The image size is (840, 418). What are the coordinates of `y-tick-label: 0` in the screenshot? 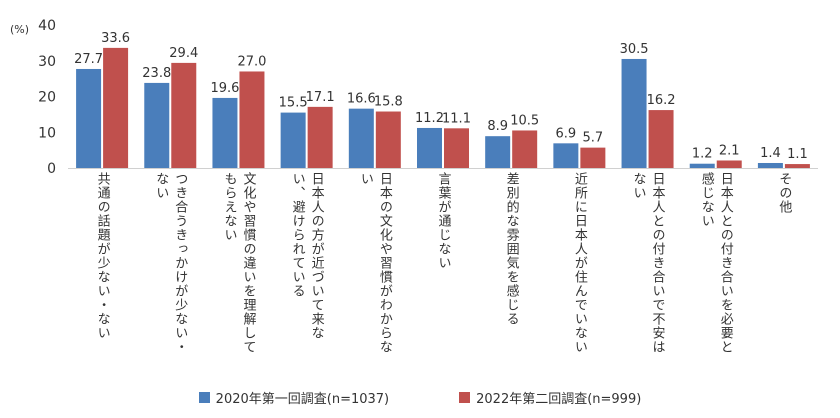 It's located at (51, 169).